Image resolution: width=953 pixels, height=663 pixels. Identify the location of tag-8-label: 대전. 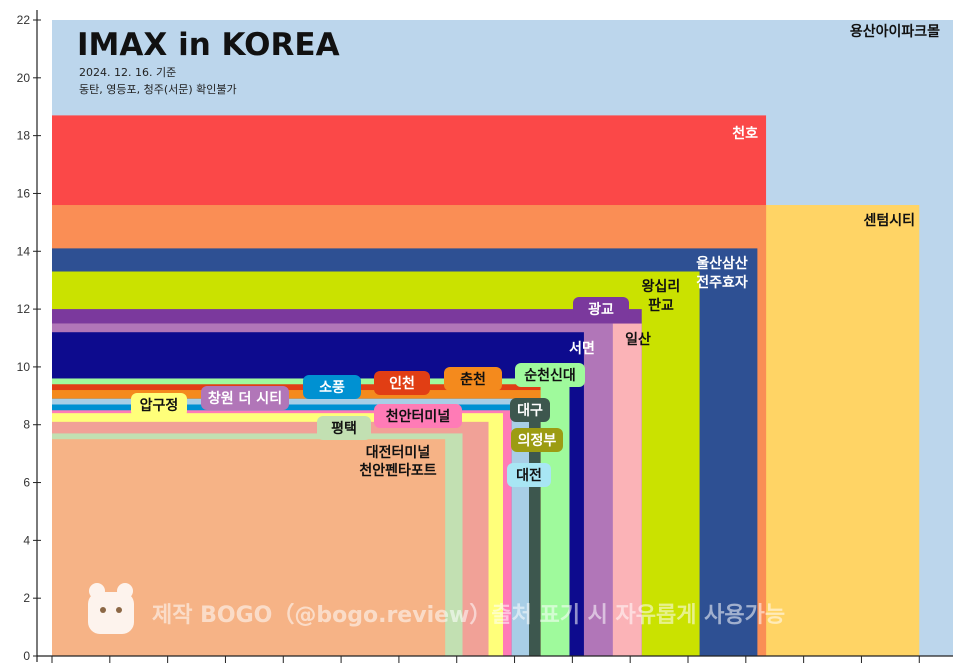
(529, 475).